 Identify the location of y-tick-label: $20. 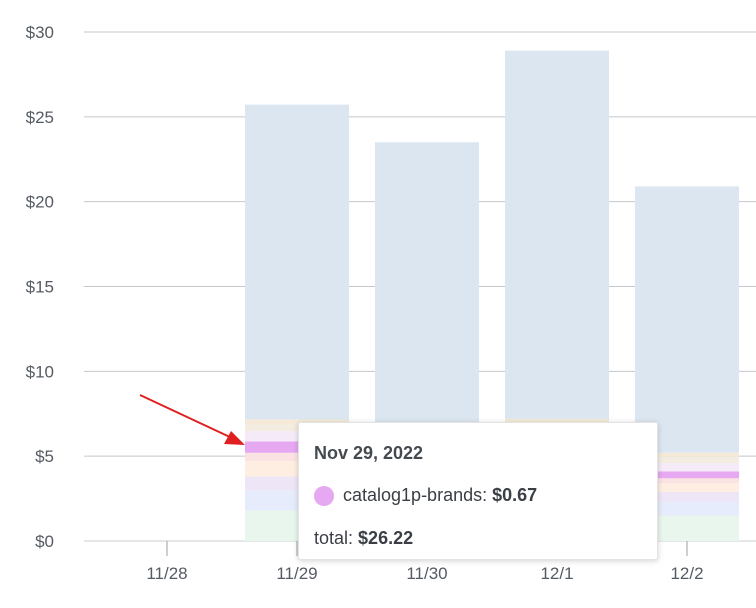
(40, 202).